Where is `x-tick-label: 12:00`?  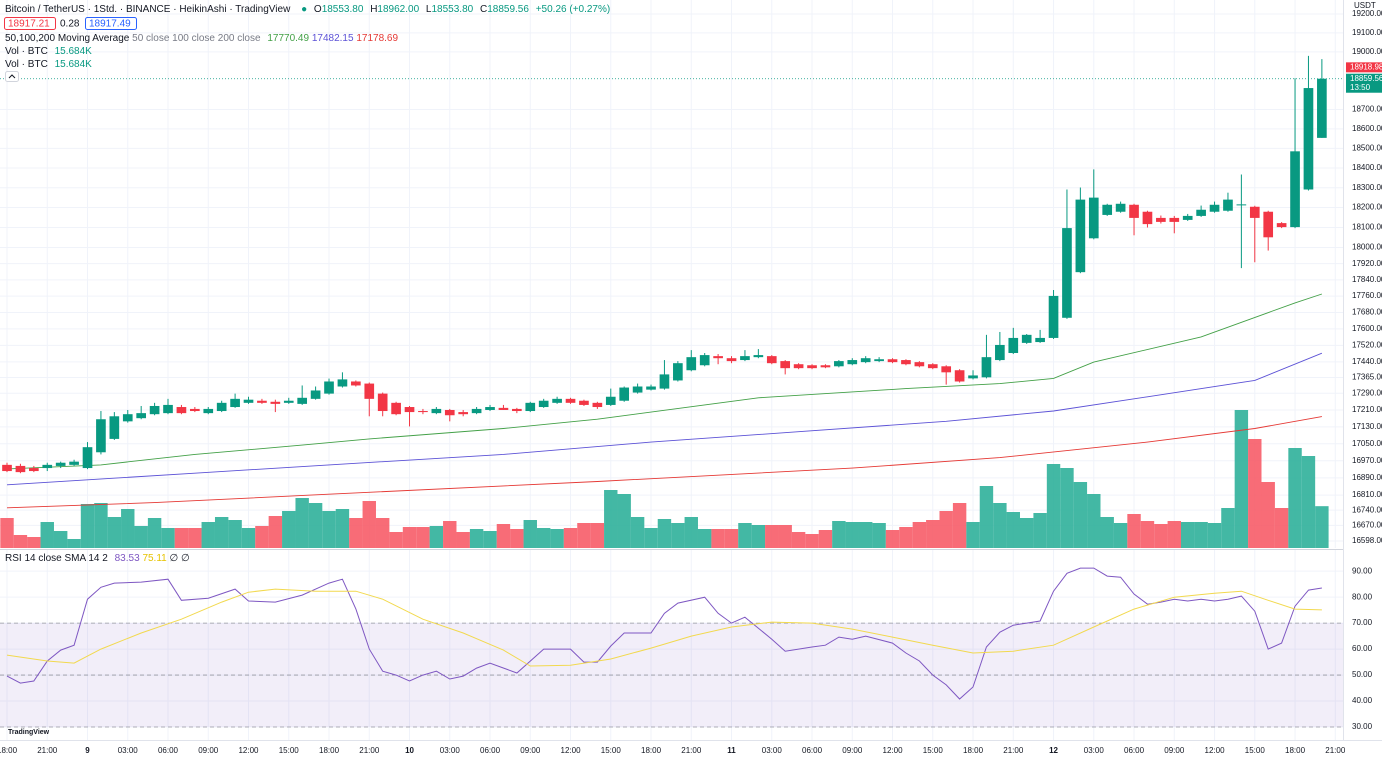
x-tick-label: 12:00 is located at coordinates (1215, 750).